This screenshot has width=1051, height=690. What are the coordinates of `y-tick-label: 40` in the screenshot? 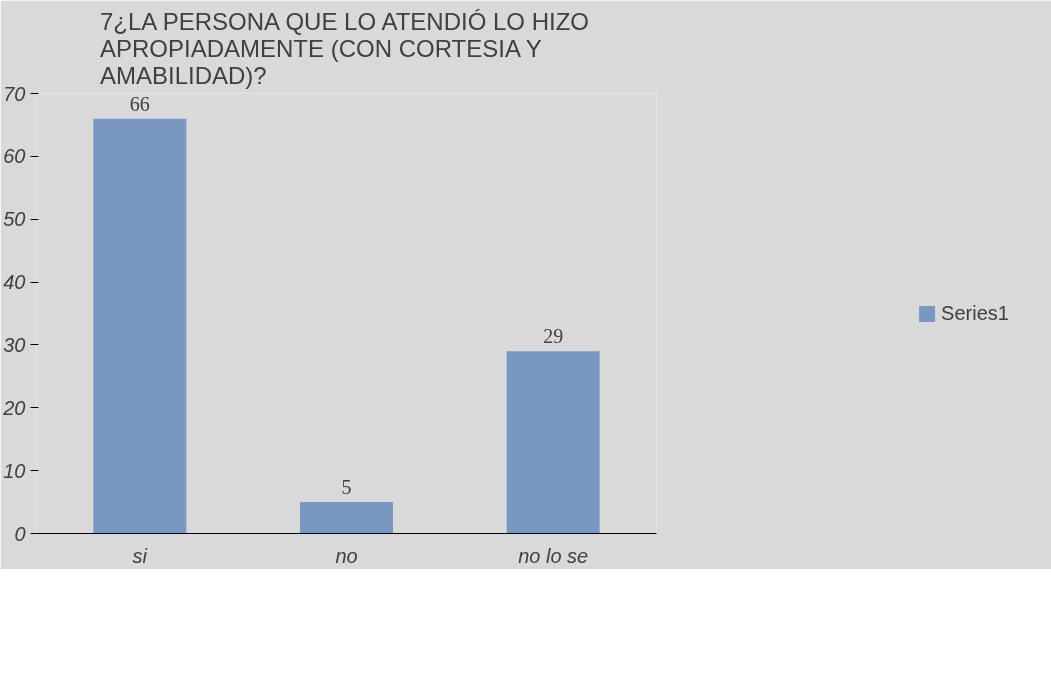 It's located at (14, 282).